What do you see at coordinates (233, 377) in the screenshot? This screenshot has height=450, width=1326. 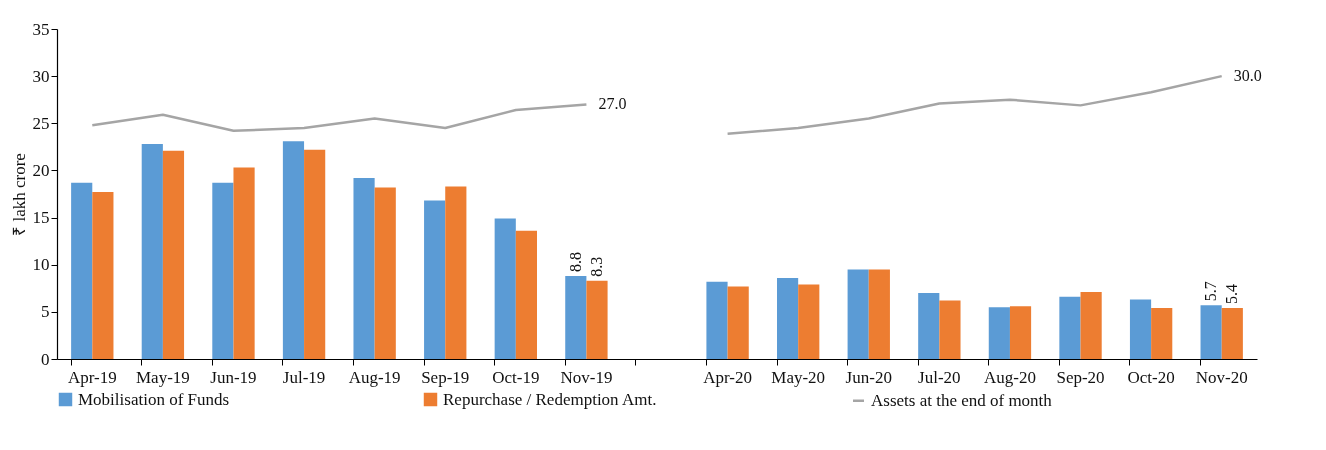 I see `x-tick-label: Jun-19` at bounding box center [233, 377].